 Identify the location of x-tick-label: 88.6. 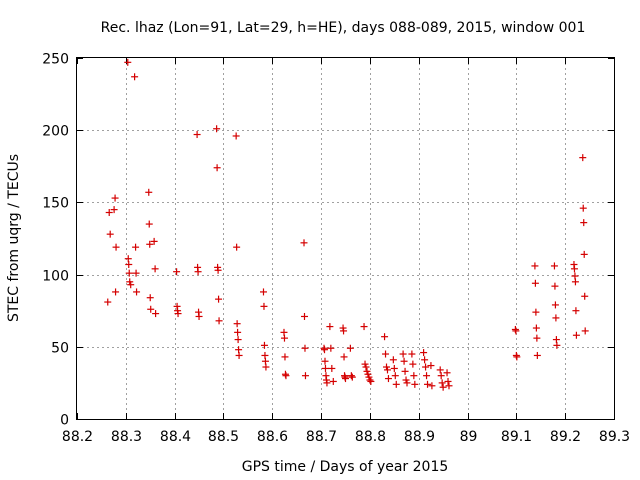
(272, 437).